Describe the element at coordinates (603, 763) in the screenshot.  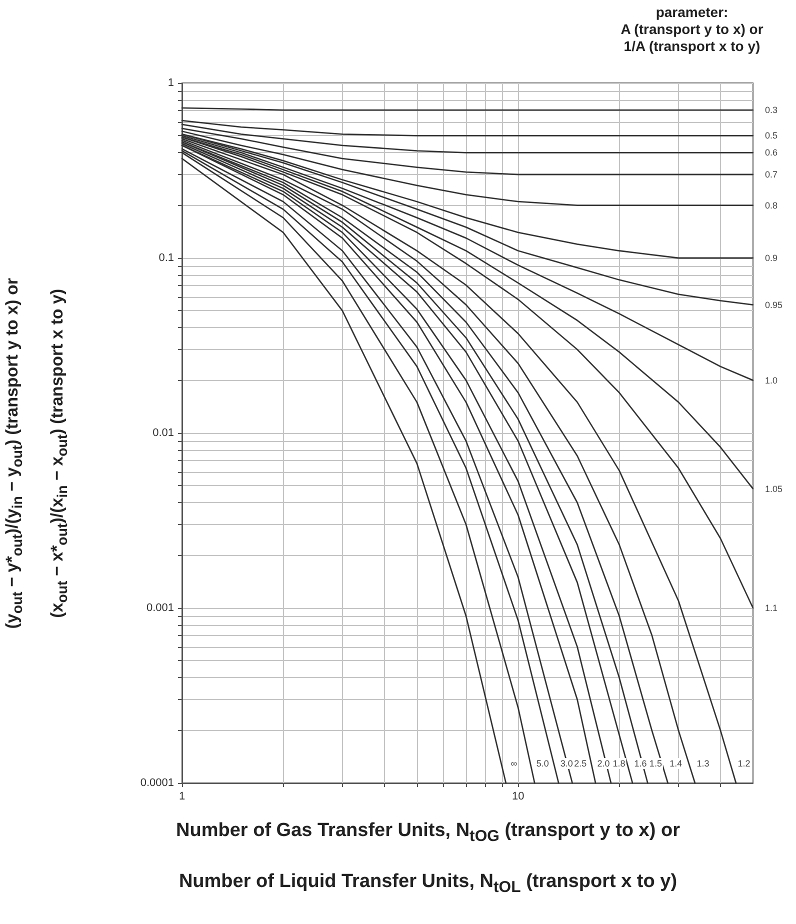
I see `series-label: 2.0` at that location.